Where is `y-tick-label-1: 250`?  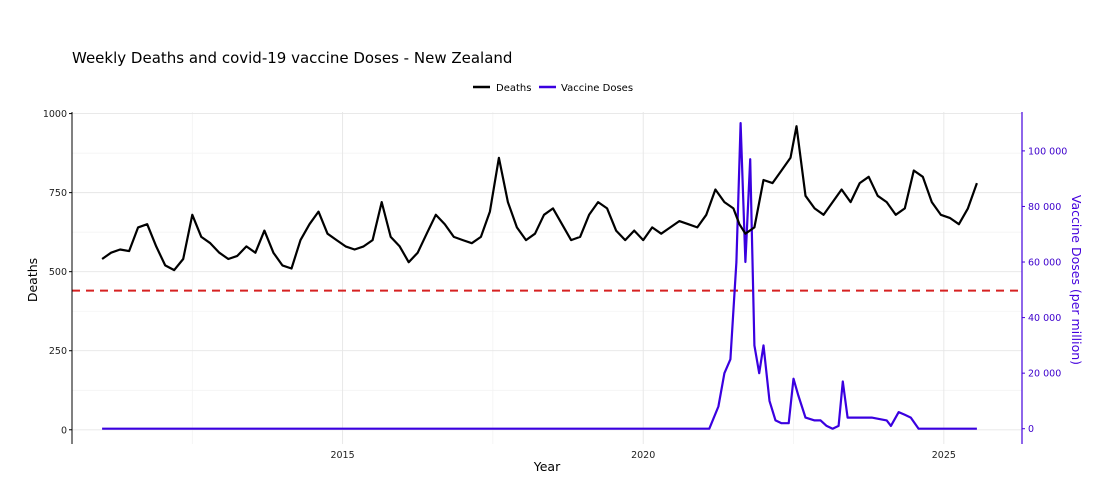 y-tick-label-1: 250 is located at coordinates (58, 351).